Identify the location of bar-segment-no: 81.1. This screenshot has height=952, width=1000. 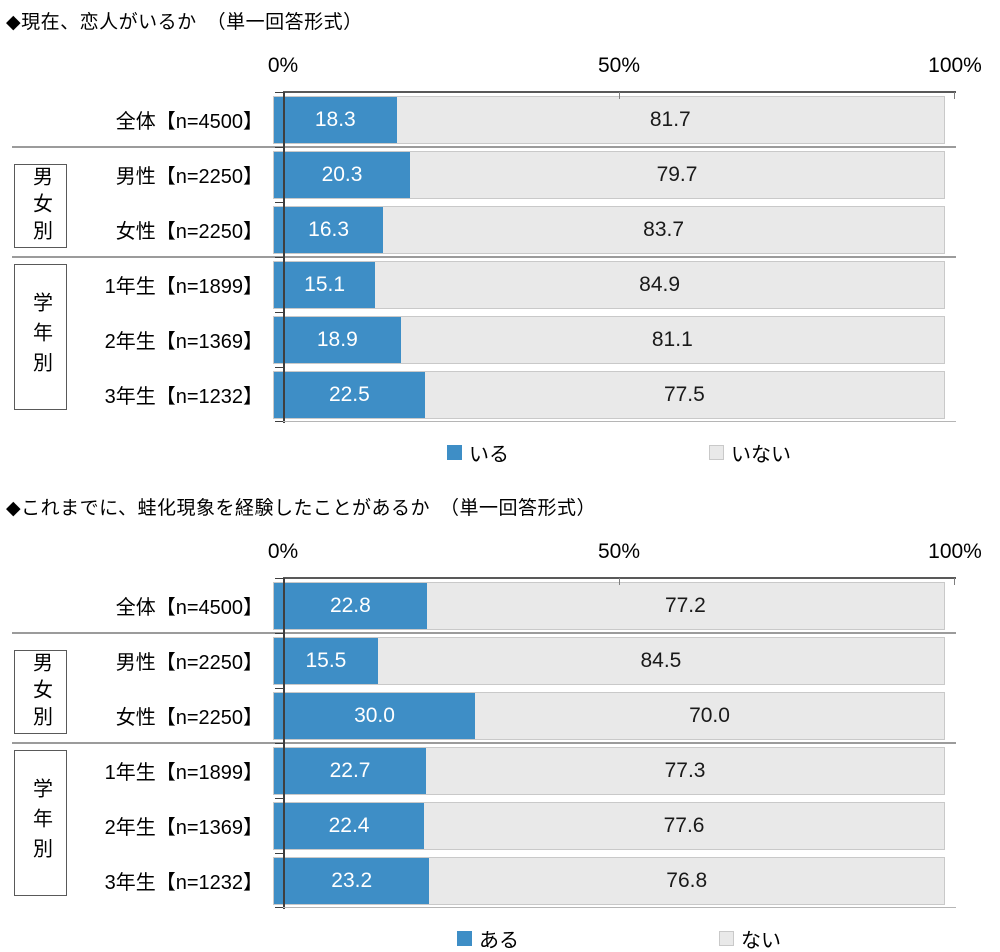
(672, 339).